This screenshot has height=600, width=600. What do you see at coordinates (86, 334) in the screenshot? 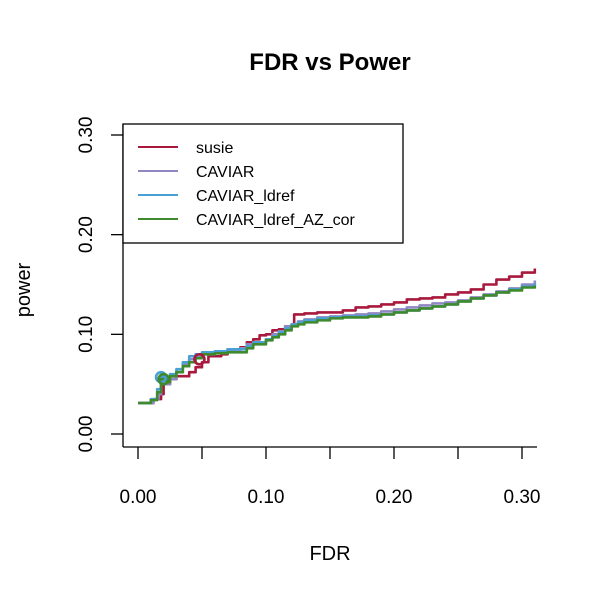
I see `y-tick-label: 0.10` at bounding box center [86, 334].